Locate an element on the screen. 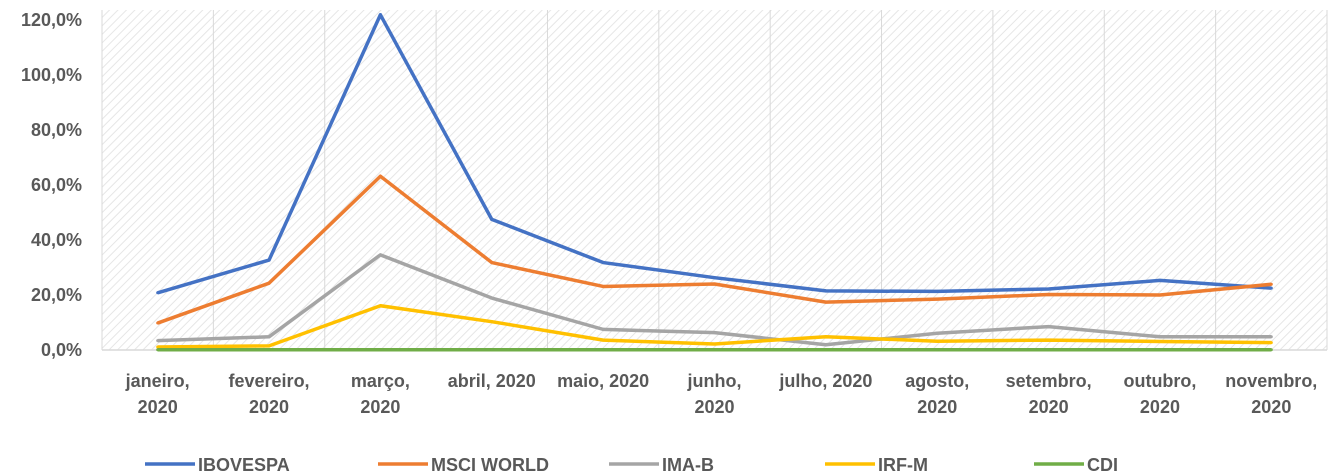 This screenshot has height=473, width=1339. x-tick-label-line: fevereiro, is located at coordinates (269, 381).